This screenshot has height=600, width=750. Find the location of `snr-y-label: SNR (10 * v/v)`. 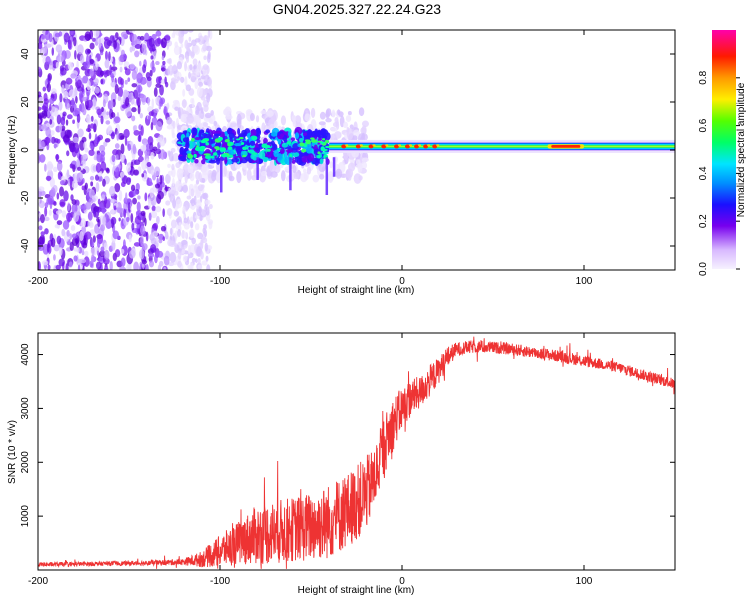

snr-y-label: SNR (10 * v/v) is located at coordinates (12, 452).